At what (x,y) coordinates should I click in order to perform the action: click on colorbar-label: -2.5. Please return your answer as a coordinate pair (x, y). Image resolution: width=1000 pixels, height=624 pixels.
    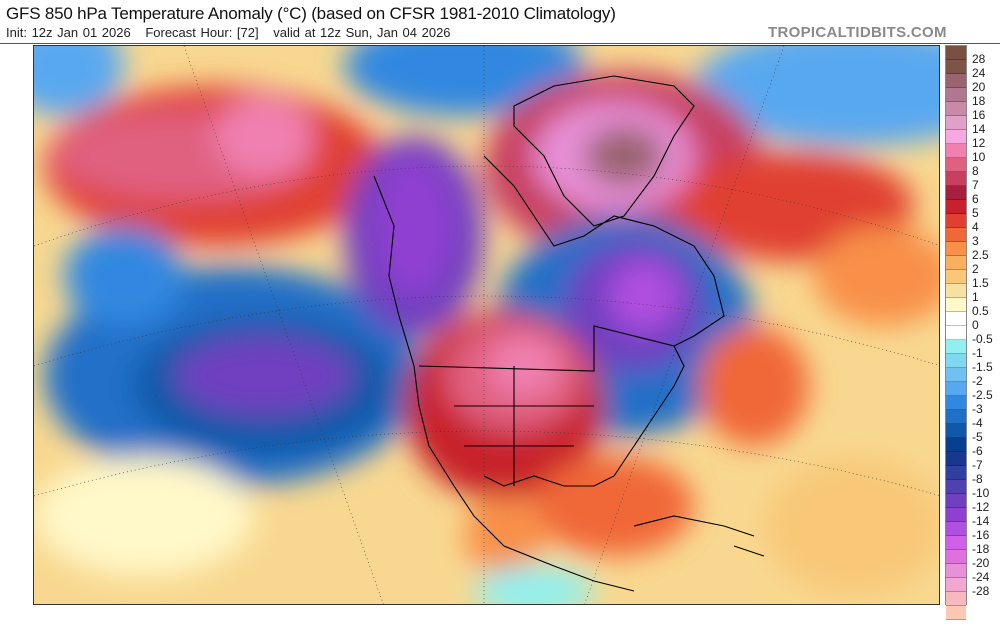
    Looking at the image, I should click on (982, 395).